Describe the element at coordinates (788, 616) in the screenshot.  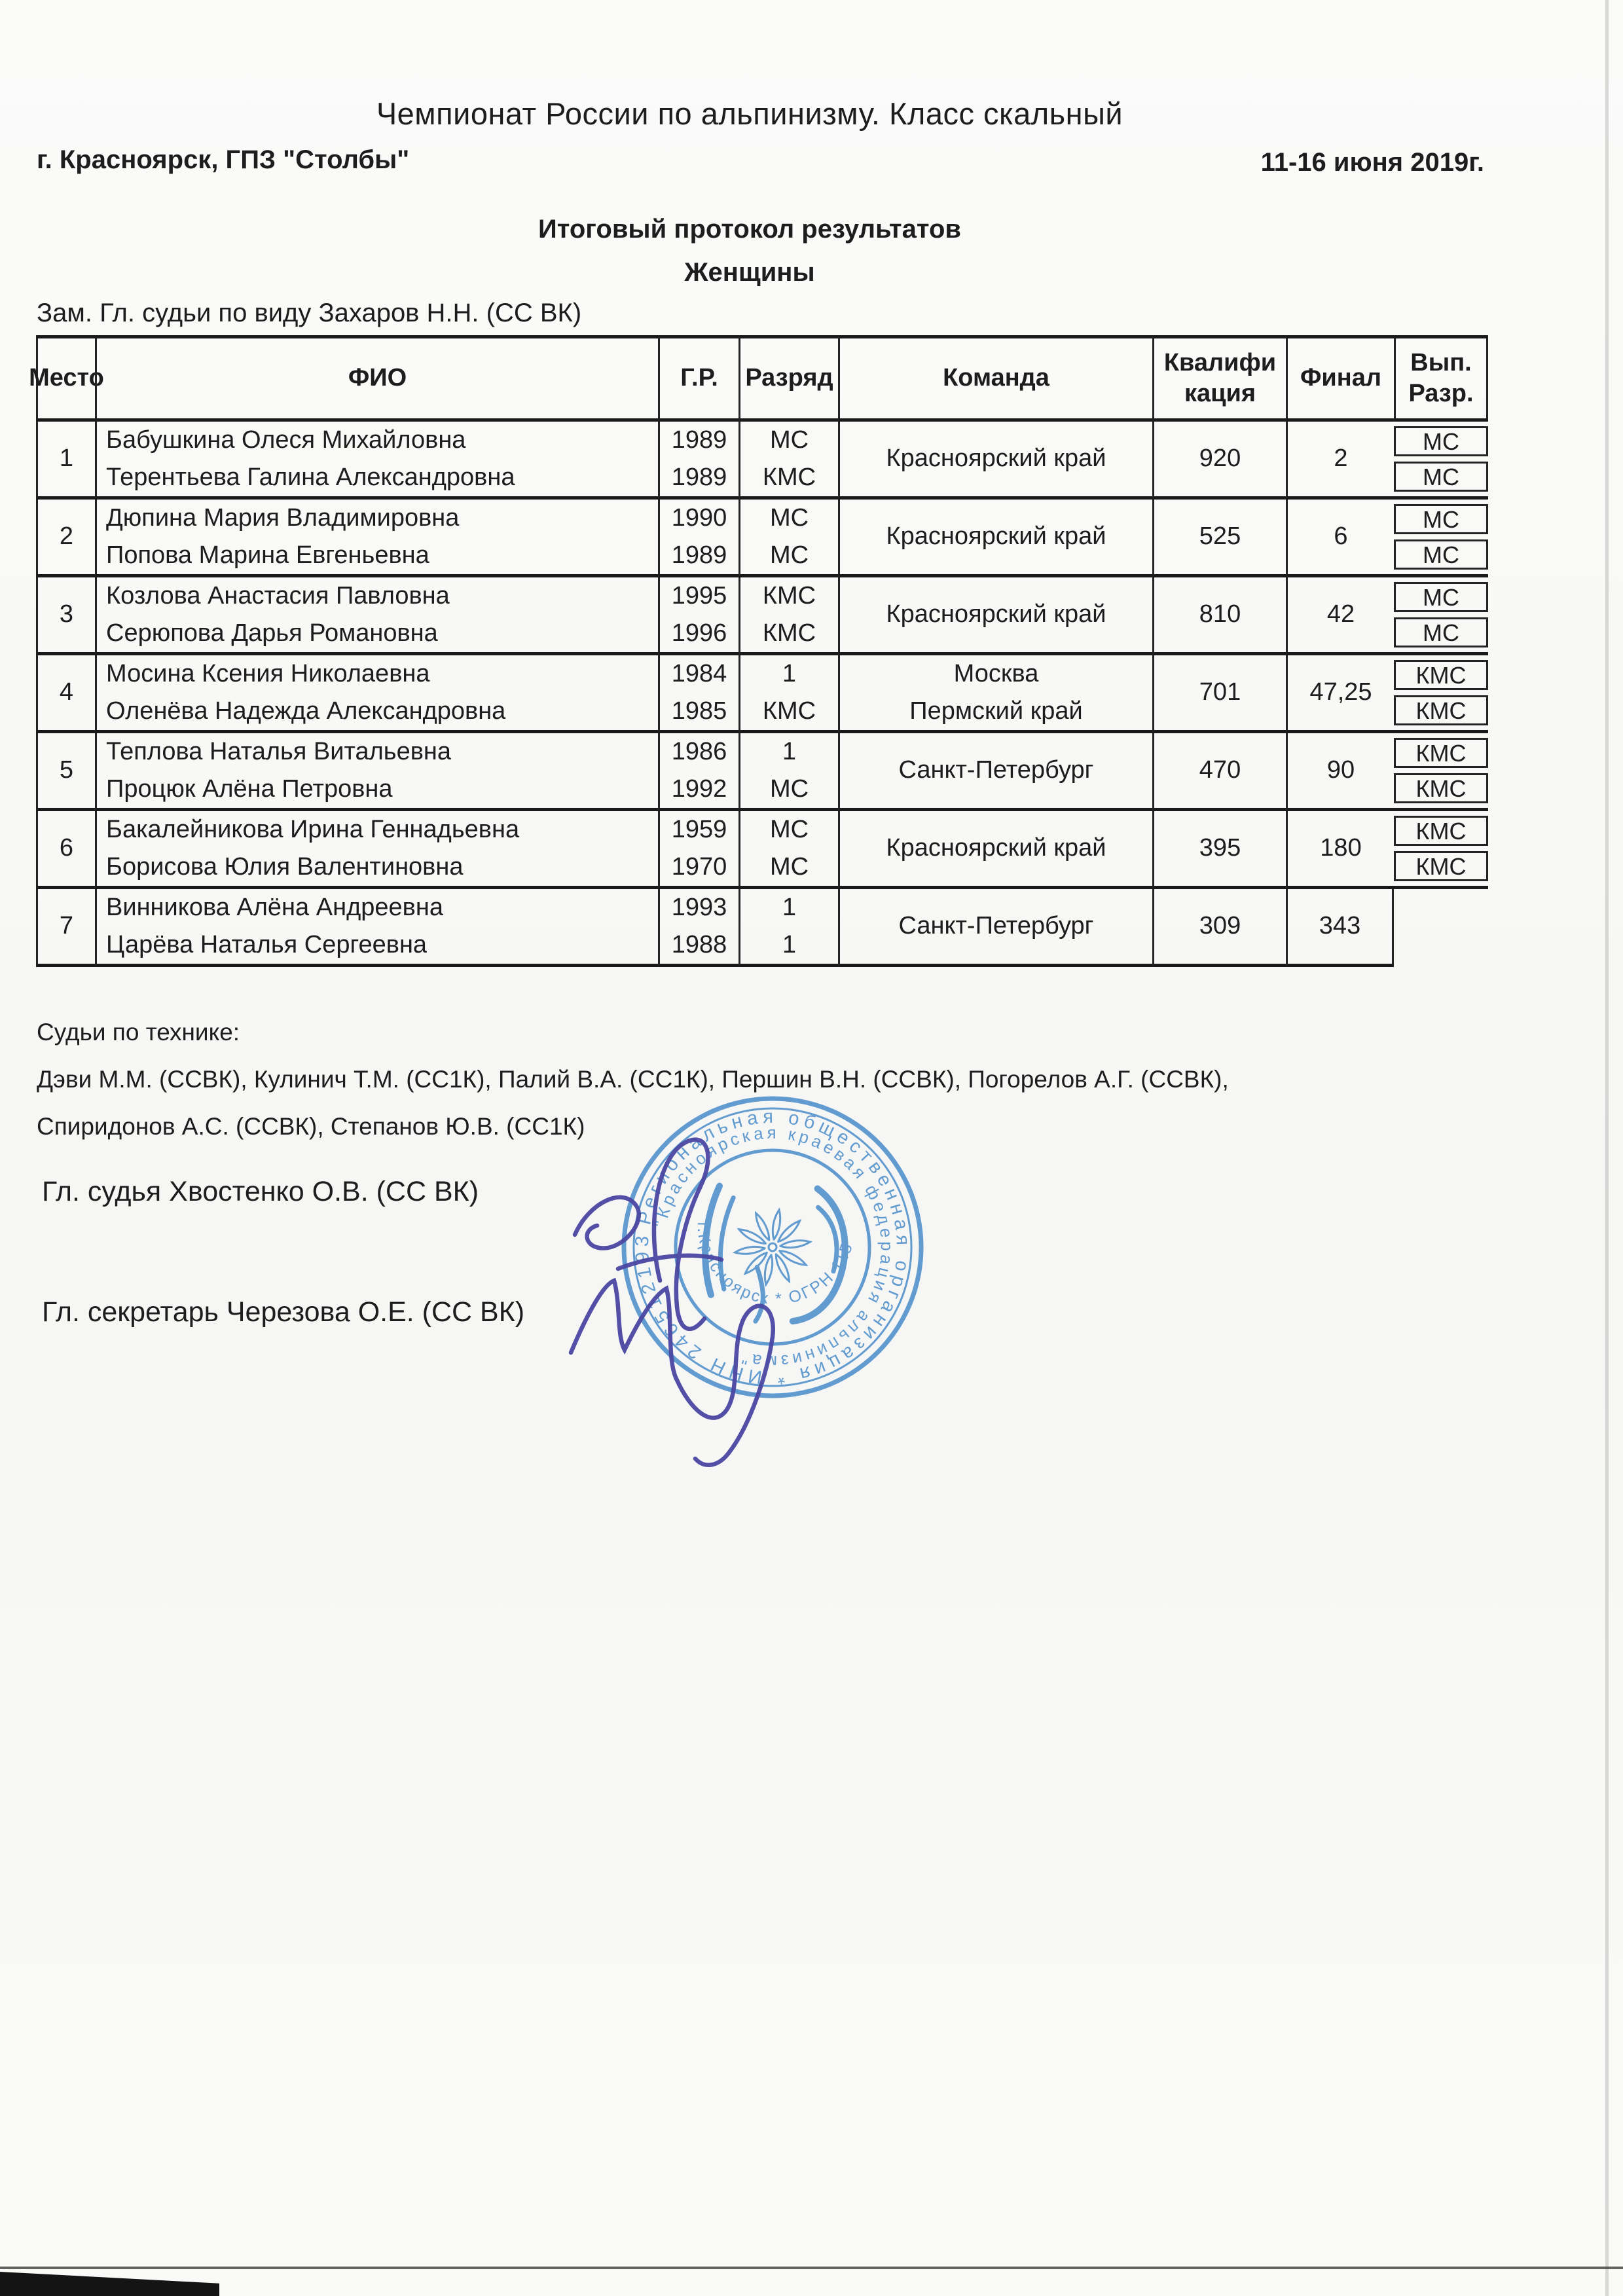
I see `grade-cell: КМС КМС` at that location.